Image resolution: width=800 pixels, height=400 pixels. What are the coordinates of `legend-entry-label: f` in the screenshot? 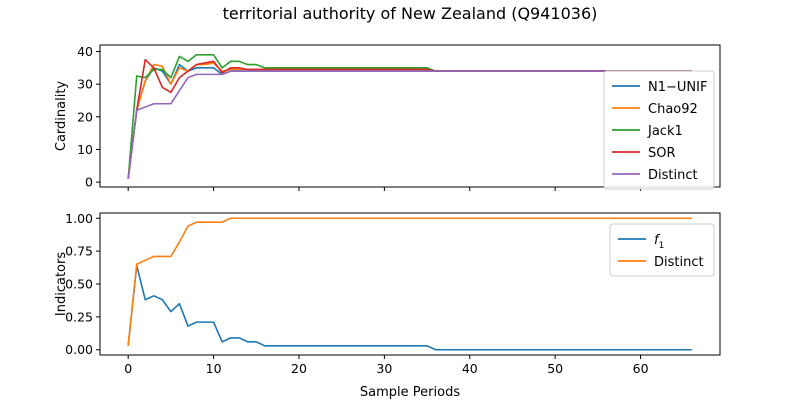 It's located at (657, 240).